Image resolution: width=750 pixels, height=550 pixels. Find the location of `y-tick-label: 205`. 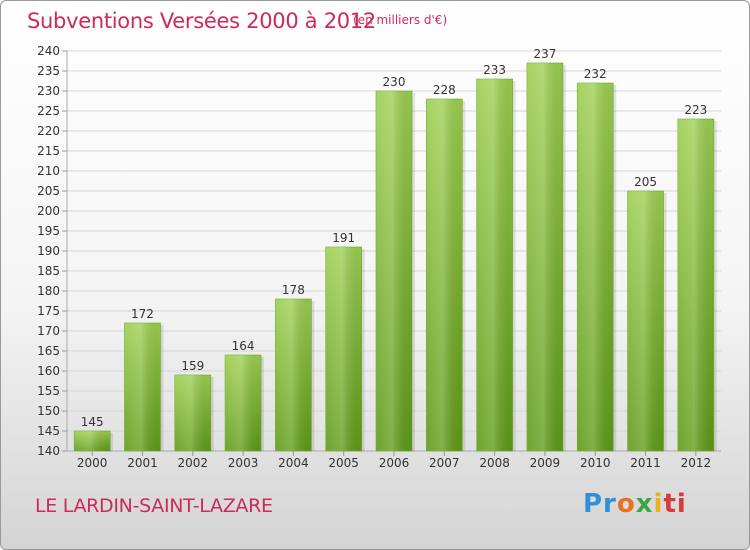

y-tick-label: 205 is located at coordinates (48, 191).